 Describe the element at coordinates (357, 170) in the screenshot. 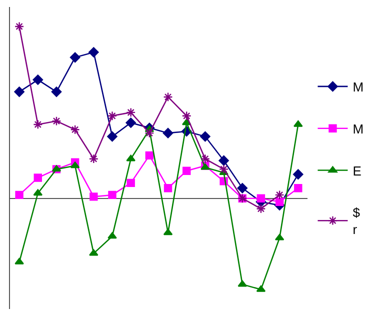

I see `legend-label: E` at that location.